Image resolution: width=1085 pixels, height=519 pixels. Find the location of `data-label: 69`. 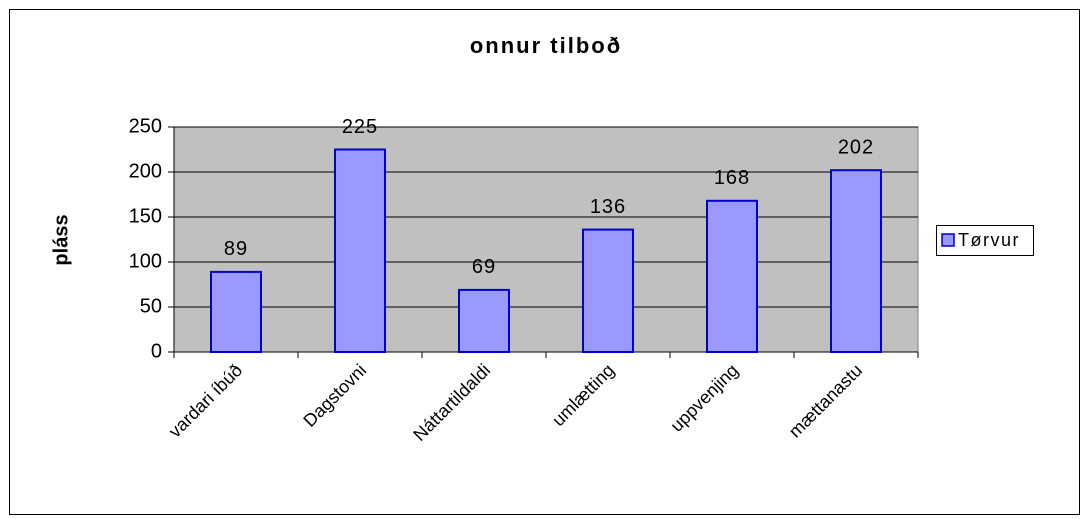

data-label: 69 is located at coordinates (484, 267).